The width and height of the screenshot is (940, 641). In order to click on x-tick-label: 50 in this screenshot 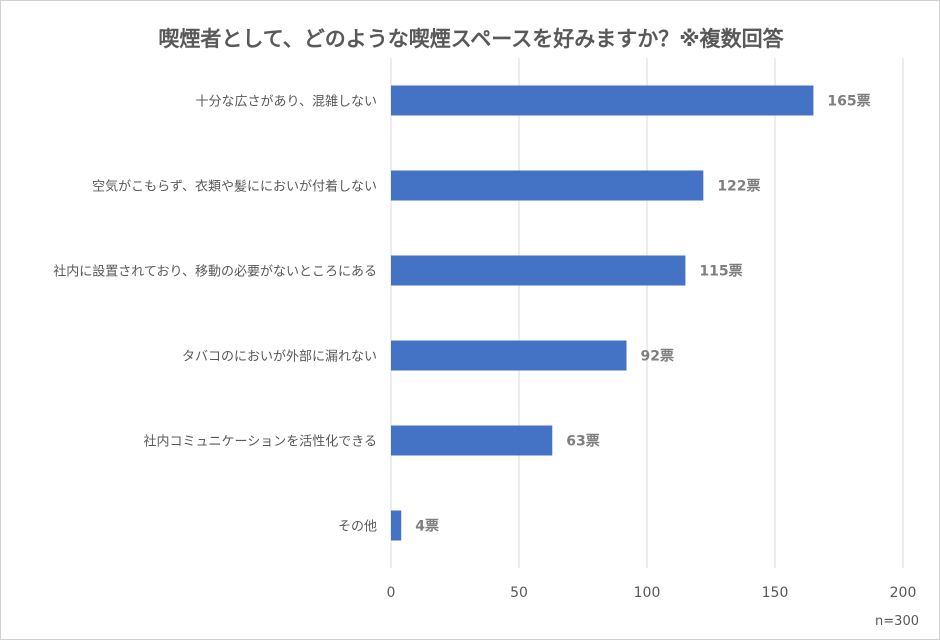, I will do `click(519, 593)`.